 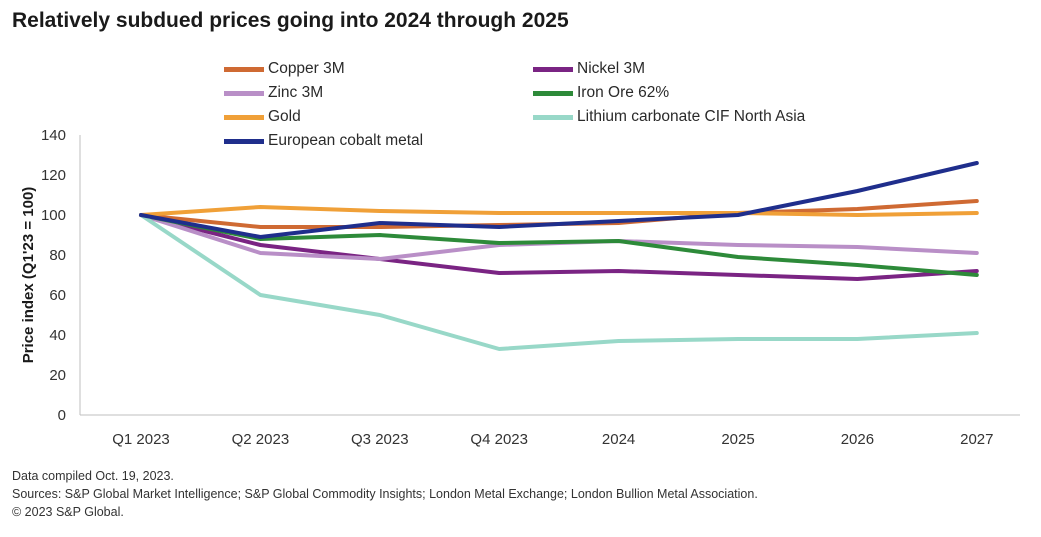 I want to click on legend-swatch-gold, so click(x=244, y=117).